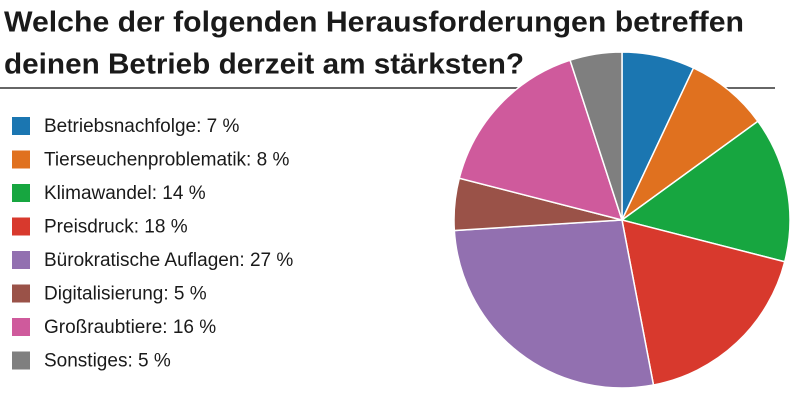  I want to click on legend-label: Klimawandel: 14 %, so click(125, 193).